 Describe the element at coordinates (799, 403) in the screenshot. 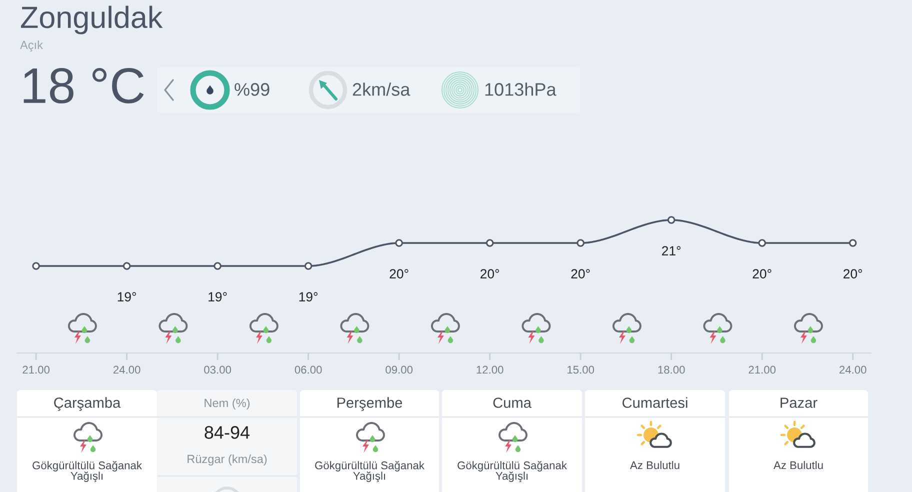

I see `text: Pazar` at that location.